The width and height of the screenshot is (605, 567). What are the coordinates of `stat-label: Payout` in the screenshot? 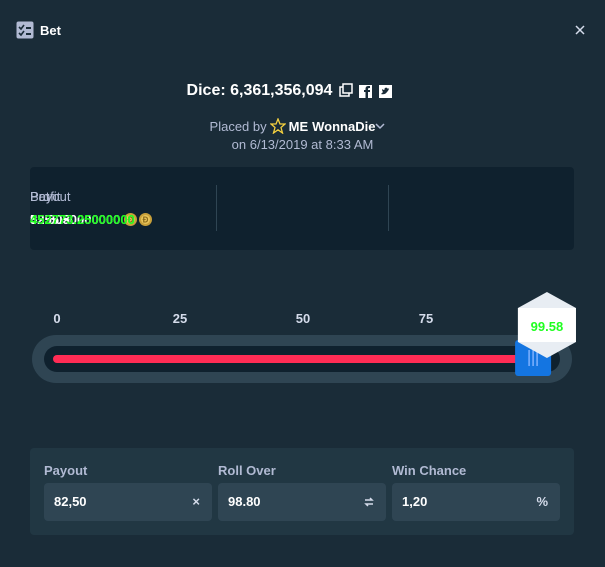 It's located at (50, 196).